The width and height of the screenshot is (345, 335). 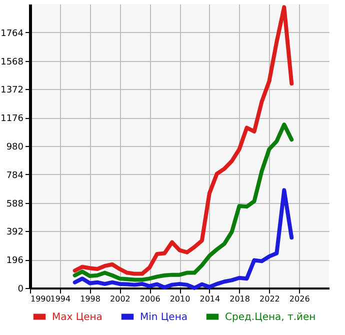 What do you see at coordinates (15, 204) in the screenshot?
I see `y-tick-label: 588` at bounding box center [15, 204].